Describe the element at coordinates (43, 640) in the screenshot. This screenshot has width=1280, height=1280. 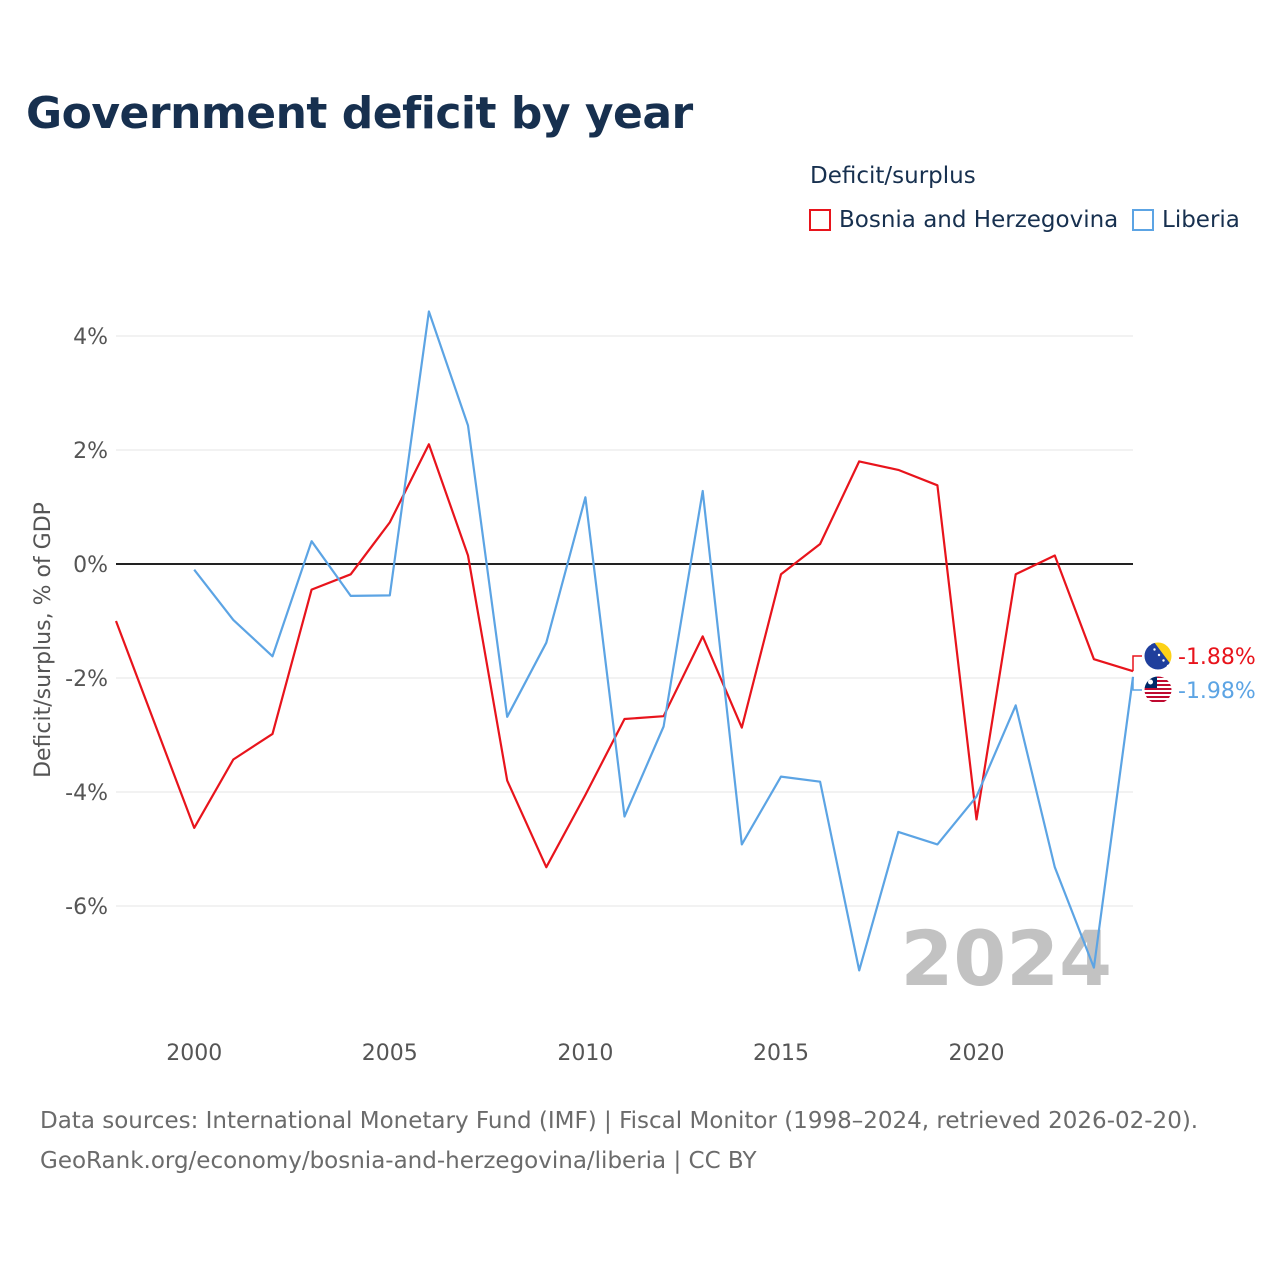
I see `y-axis-label: Deficit/surplus, % of GDP` at that location.